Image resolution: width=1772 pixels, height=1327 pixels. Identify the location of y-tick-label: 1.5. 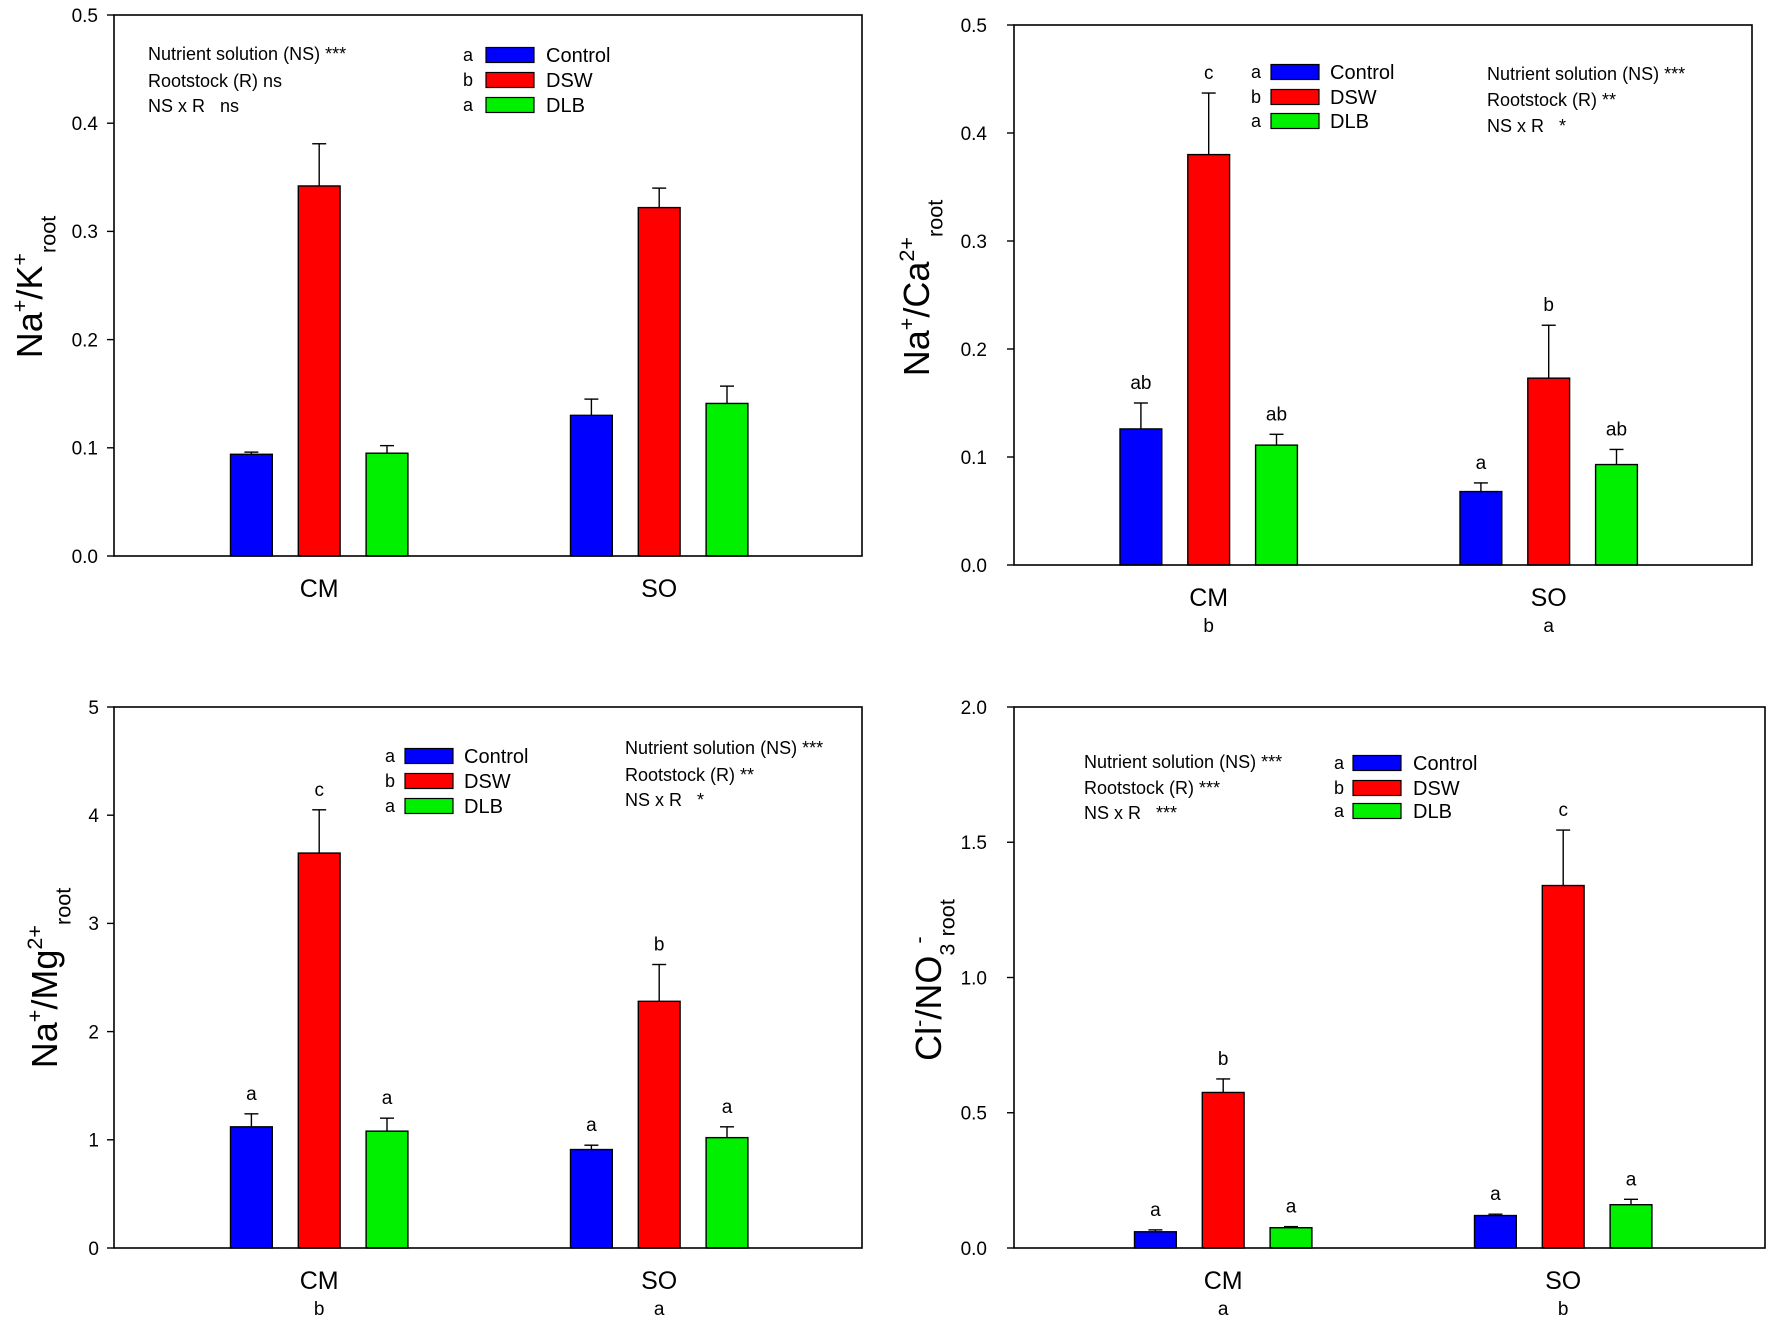
(974, 843).